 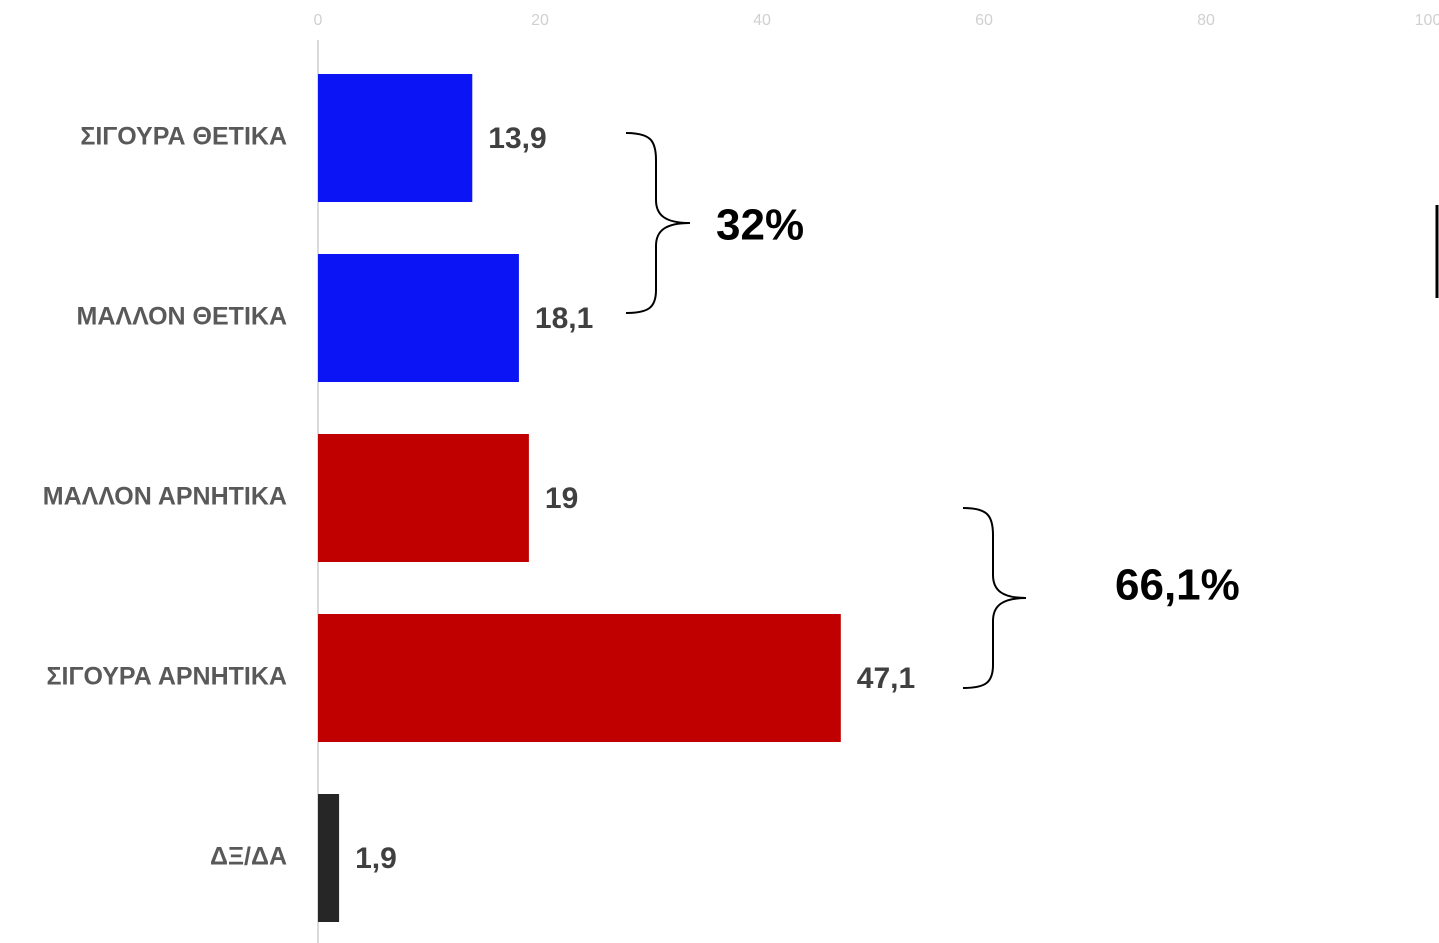 What do you see at coordinates (1177, 585) in the screenshot?
I see `annotation: 66,1%` at bounding box center [1177, 585].